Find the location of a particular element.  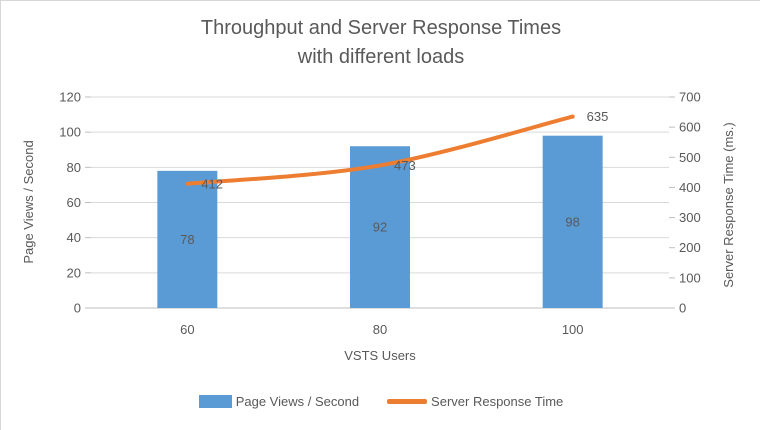

bar-data-label: 98 is located at coordinates (572, 221).